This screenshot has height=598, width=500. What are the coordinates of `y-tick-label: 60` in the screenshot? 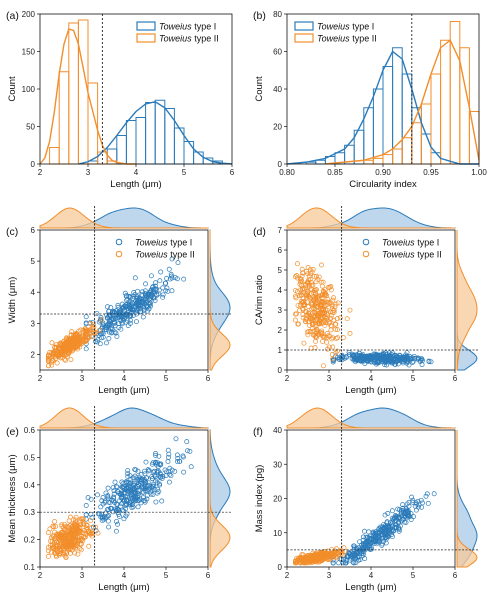 It's located at (277, 52).